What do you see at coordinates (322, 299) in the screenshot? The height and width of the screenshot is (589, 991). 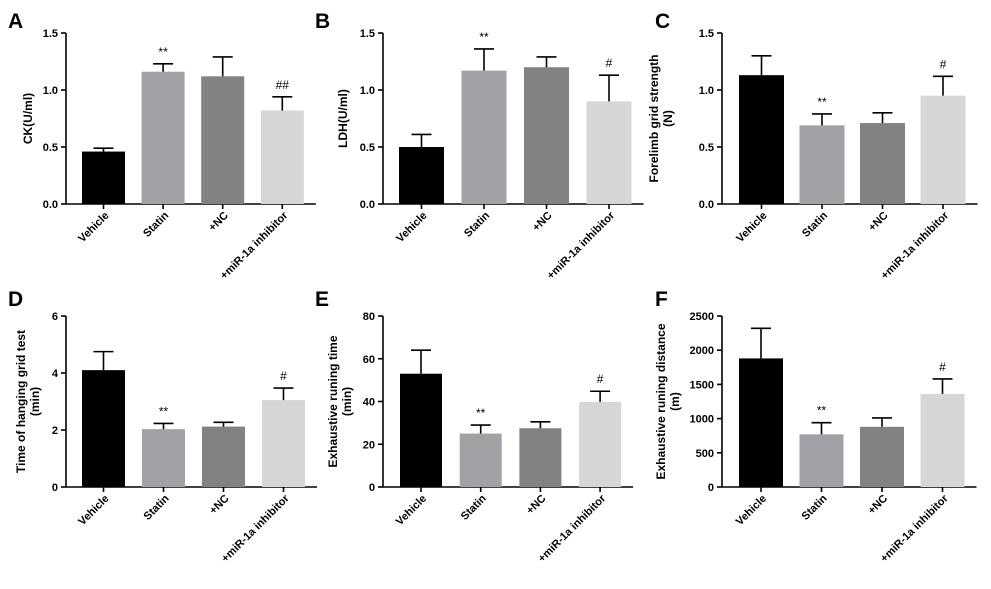 I see `panel-letter: E` at bounding box center [322, 299].